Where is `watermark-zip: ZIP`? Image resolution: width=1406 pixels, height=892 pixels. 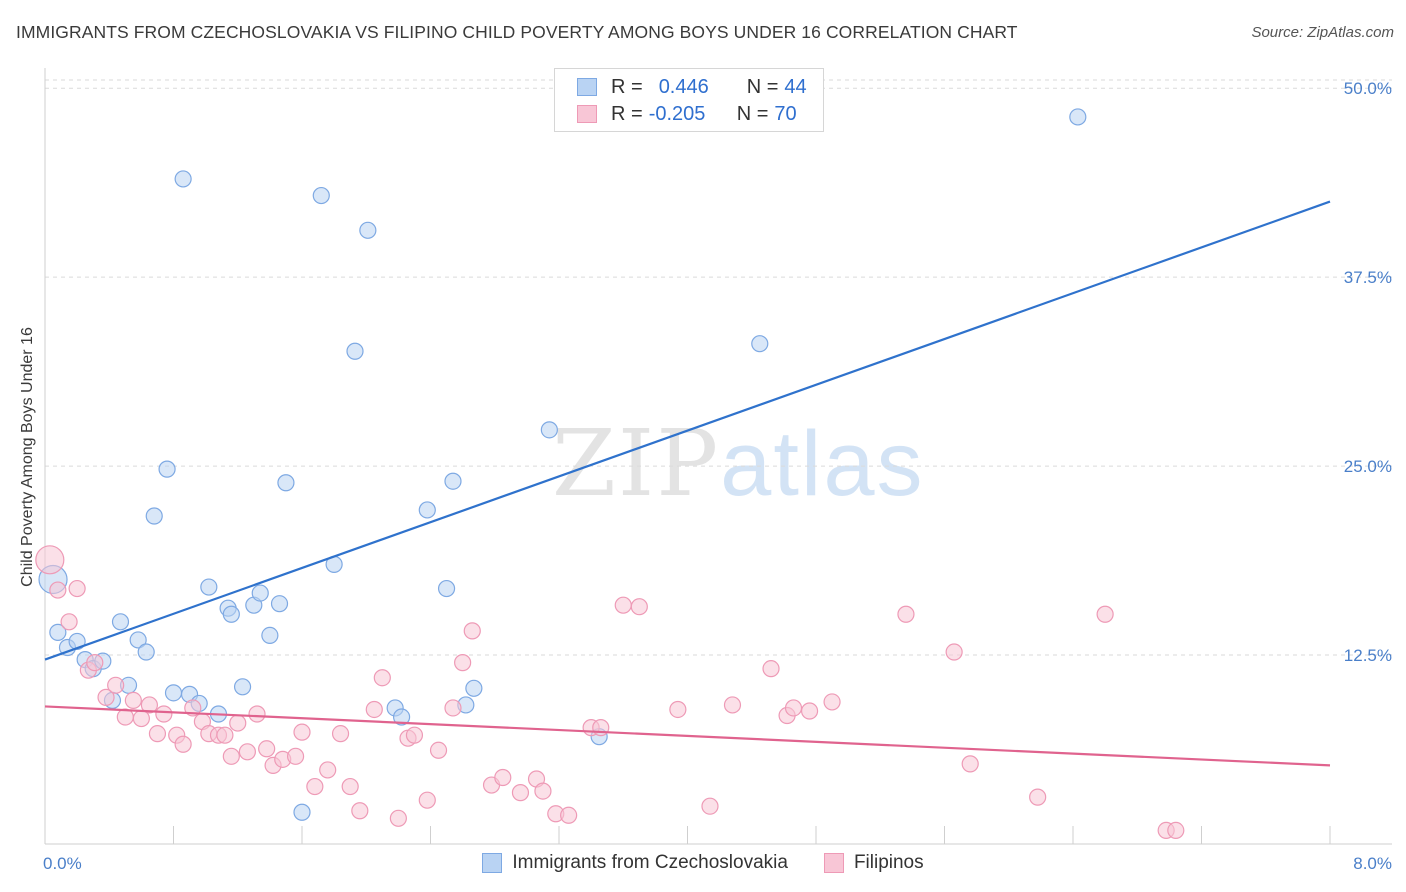
watermark-zip: ZIP is located at coordinates (636, 463).